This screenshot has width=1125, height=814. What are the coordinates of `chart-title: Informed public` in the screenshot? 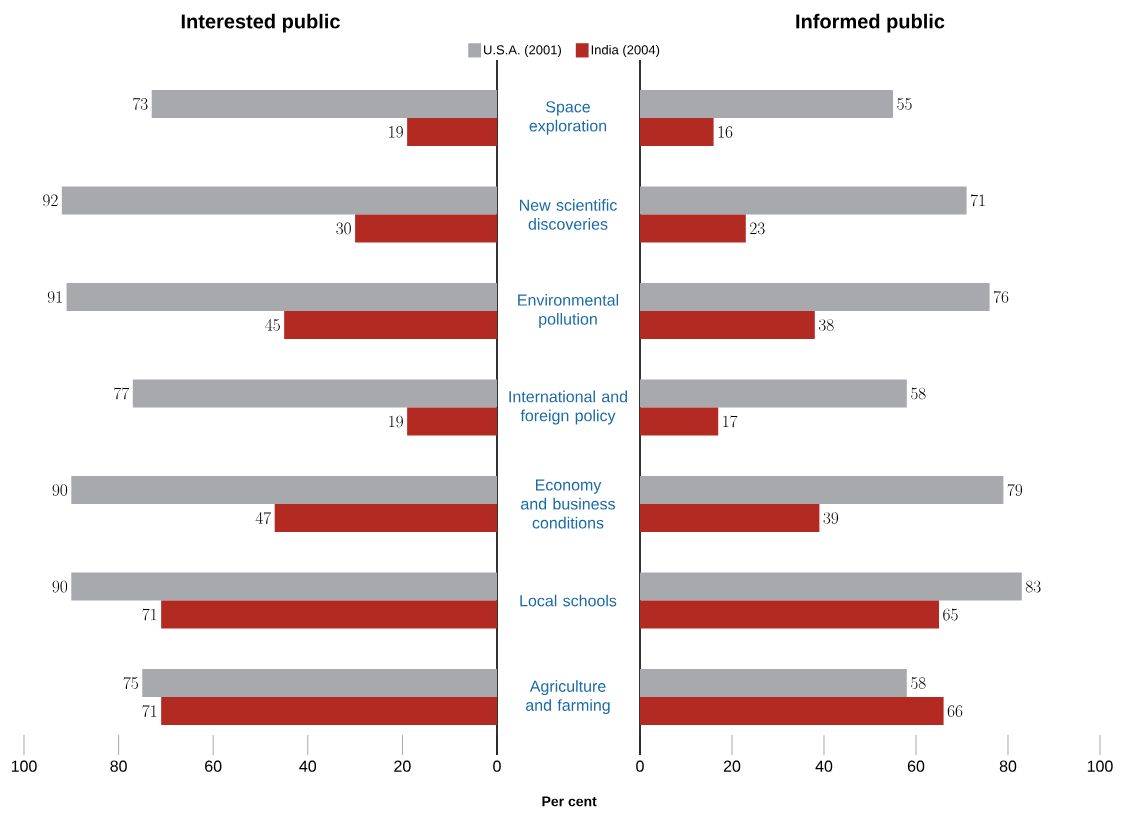 It's located at (870, 23).